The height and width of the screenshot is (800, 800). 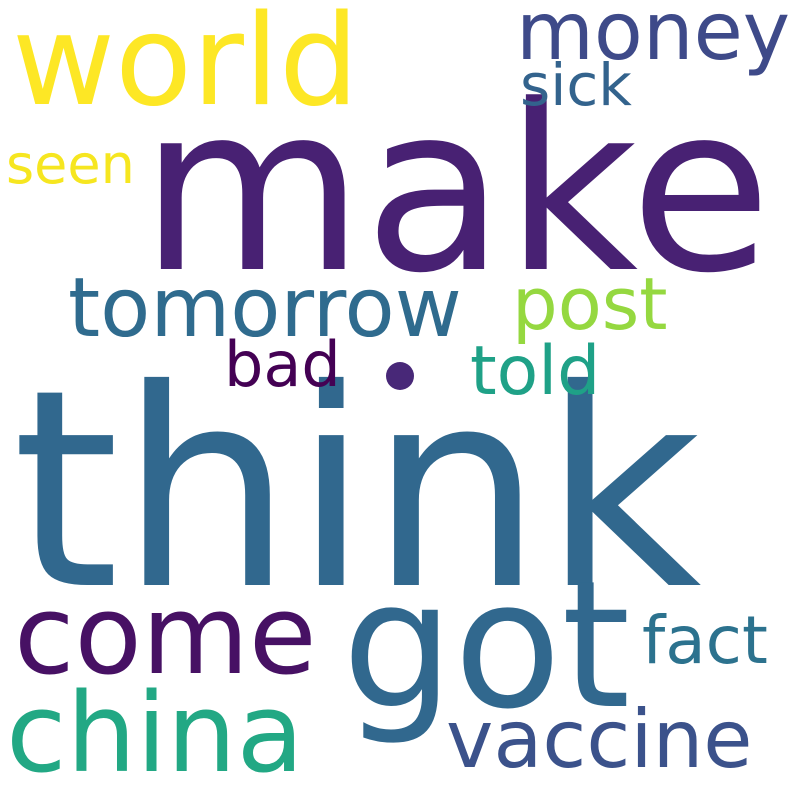 What do you see at coordinates (705, 640) in the screenshot?
I see `word-fact: fact` at bounding box center [705, 640].